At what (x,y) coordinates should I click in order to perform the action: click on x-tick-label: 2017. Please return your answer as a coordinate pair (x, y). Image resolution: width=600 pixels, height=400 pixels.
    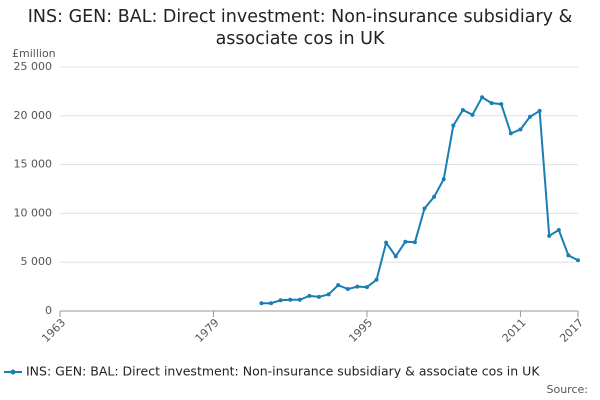
    Looking at the image, I should click on (571, 330).